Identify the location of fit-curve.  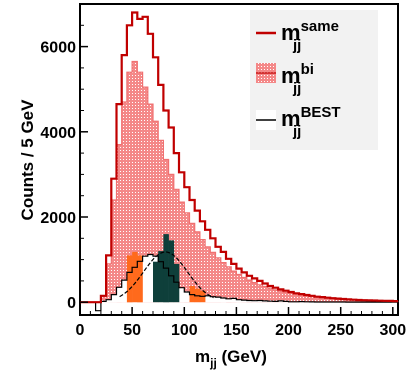
(166, 275).